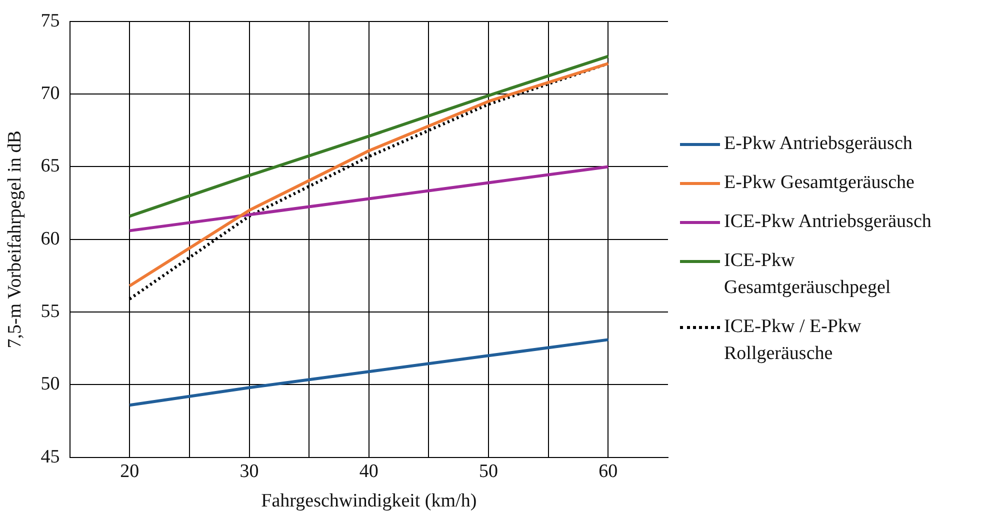 This screenshot has width=1000, height=517. Describe the element at coordinates (828, 222) in the screenshot. I see `legend-label: ICE-Pkw Antriebsgeräusch` at that location.